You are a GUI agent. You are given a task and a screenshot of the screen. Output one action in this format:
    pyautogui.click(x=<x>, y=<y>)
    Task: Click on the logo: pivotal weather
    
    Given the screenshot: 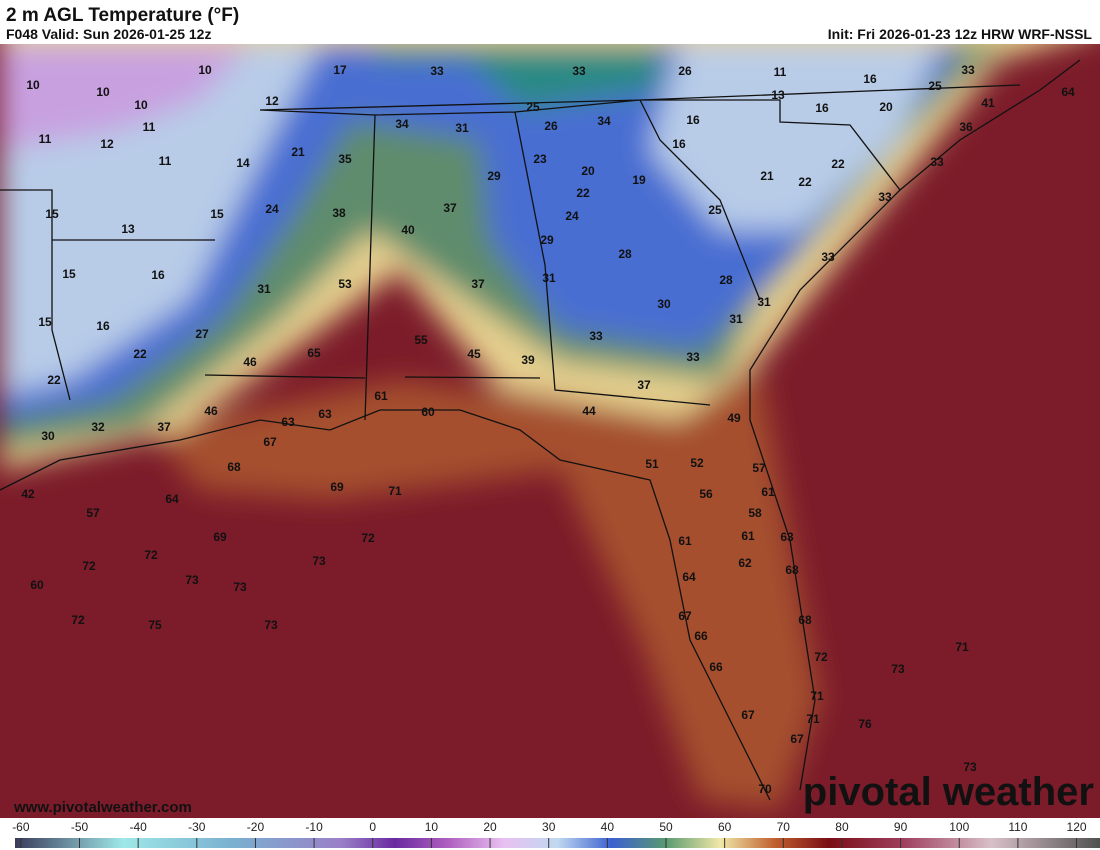 What is the action you would take?
    pyautogui.click(x=948, y=792)
    